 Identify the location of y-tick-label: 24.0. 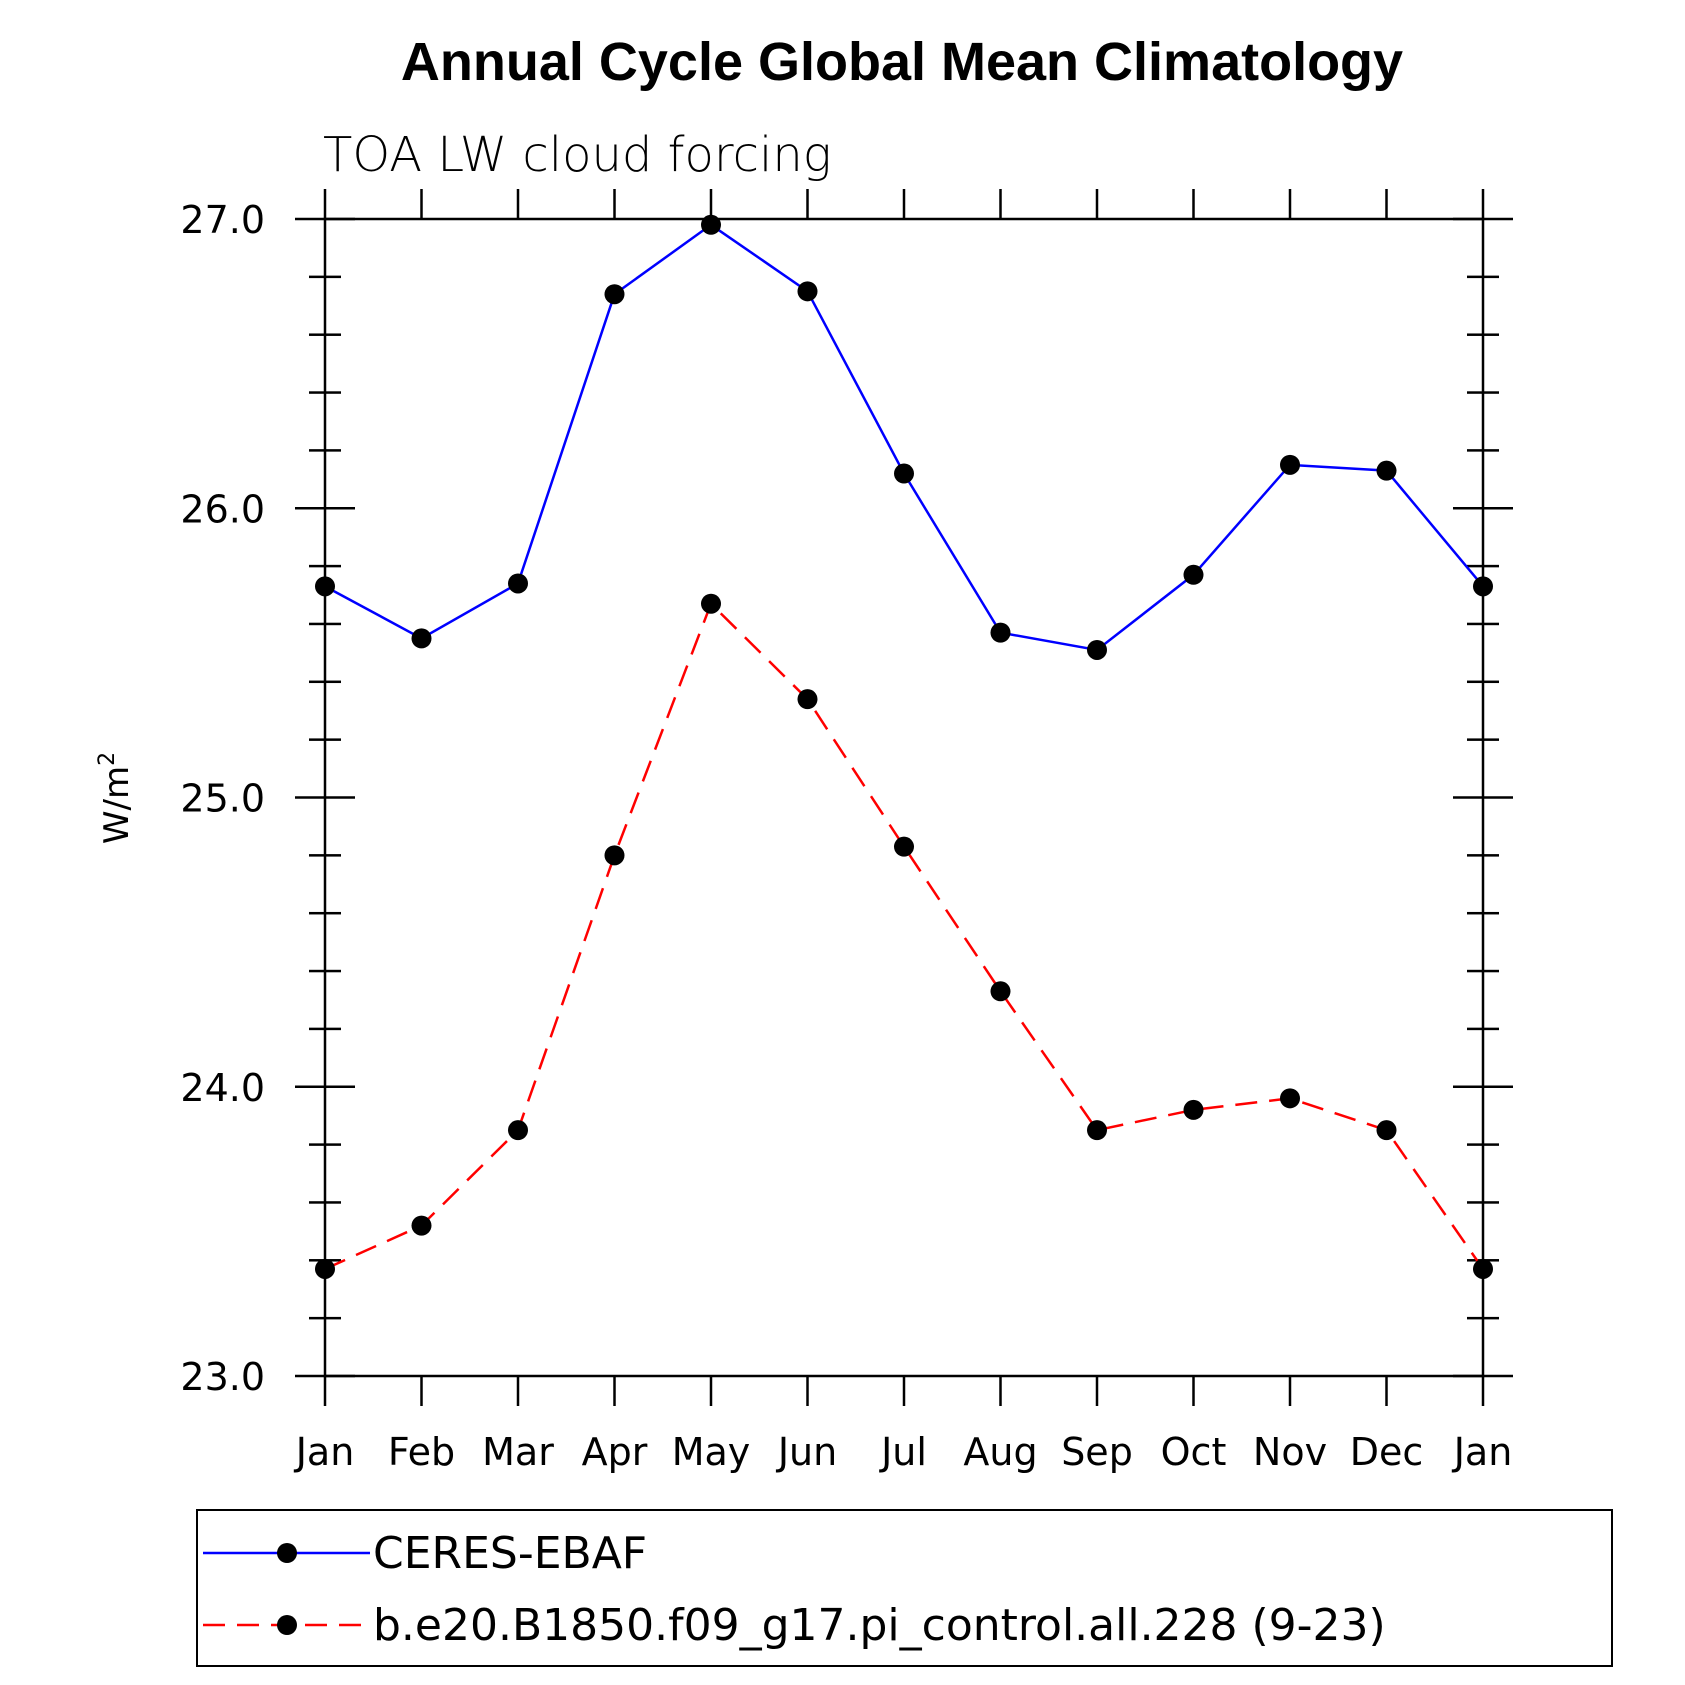
(222, 1088).